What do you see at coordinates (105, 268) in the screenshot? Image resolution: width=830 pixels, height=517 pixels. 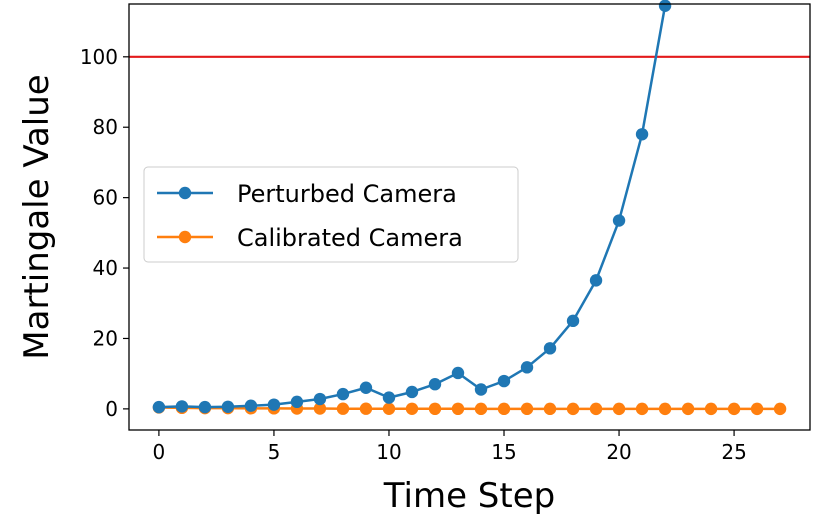 I see `y-tick-label: 40` at bounding box center [105, 268].